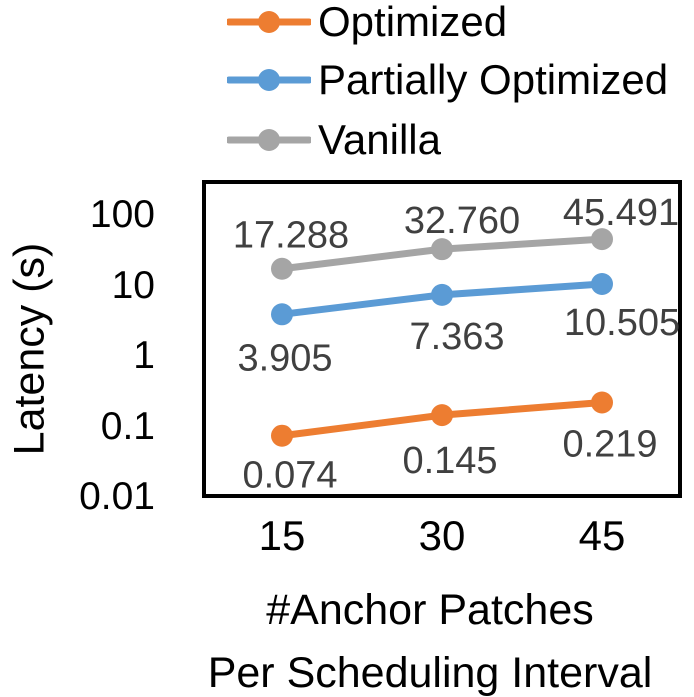 This screenshot has width=694, height=697. Describe the element at coordinates (622, 323) in the screenshot. I see `data-label-partially-optimized-45: 10.505` at that location.